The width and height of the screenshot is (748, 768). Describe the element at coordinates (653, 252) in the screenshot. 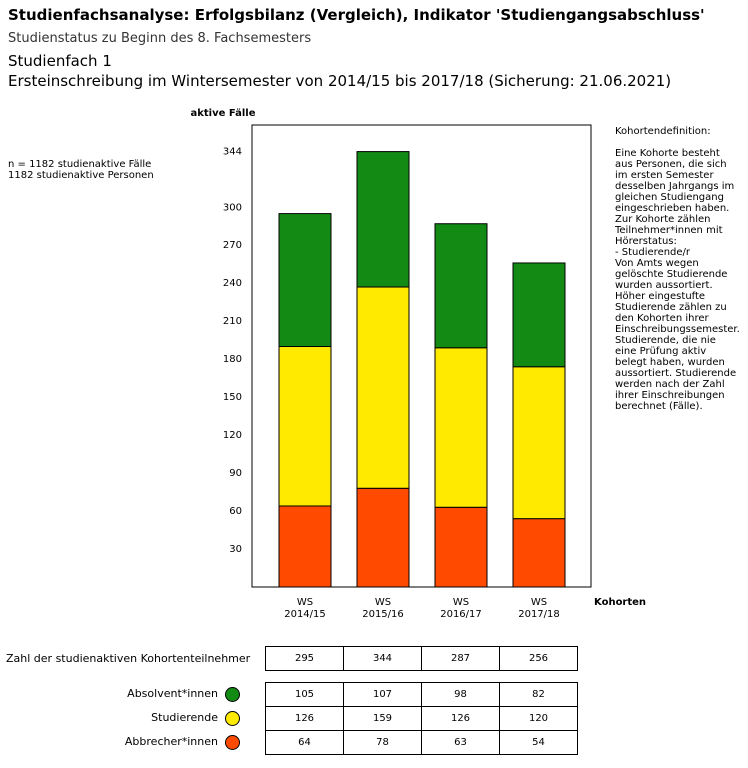

I see `definition-text: - Studierende/r` at that location.